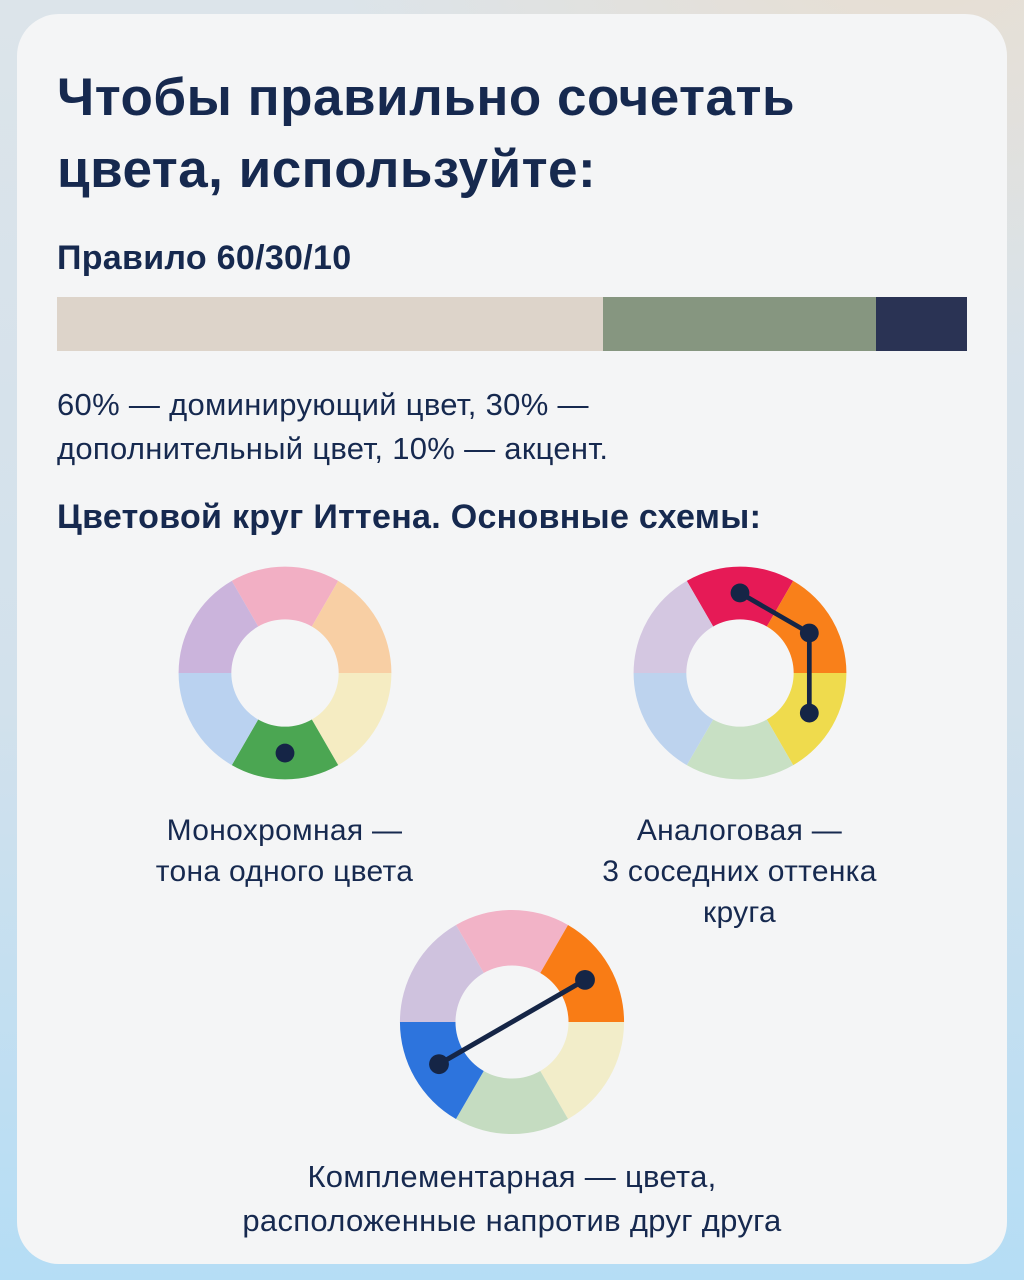 The height and width of the screenshot is (1280, 1024). I want to click on rule-heading: Правило 60/30/10, so click(204, 258).